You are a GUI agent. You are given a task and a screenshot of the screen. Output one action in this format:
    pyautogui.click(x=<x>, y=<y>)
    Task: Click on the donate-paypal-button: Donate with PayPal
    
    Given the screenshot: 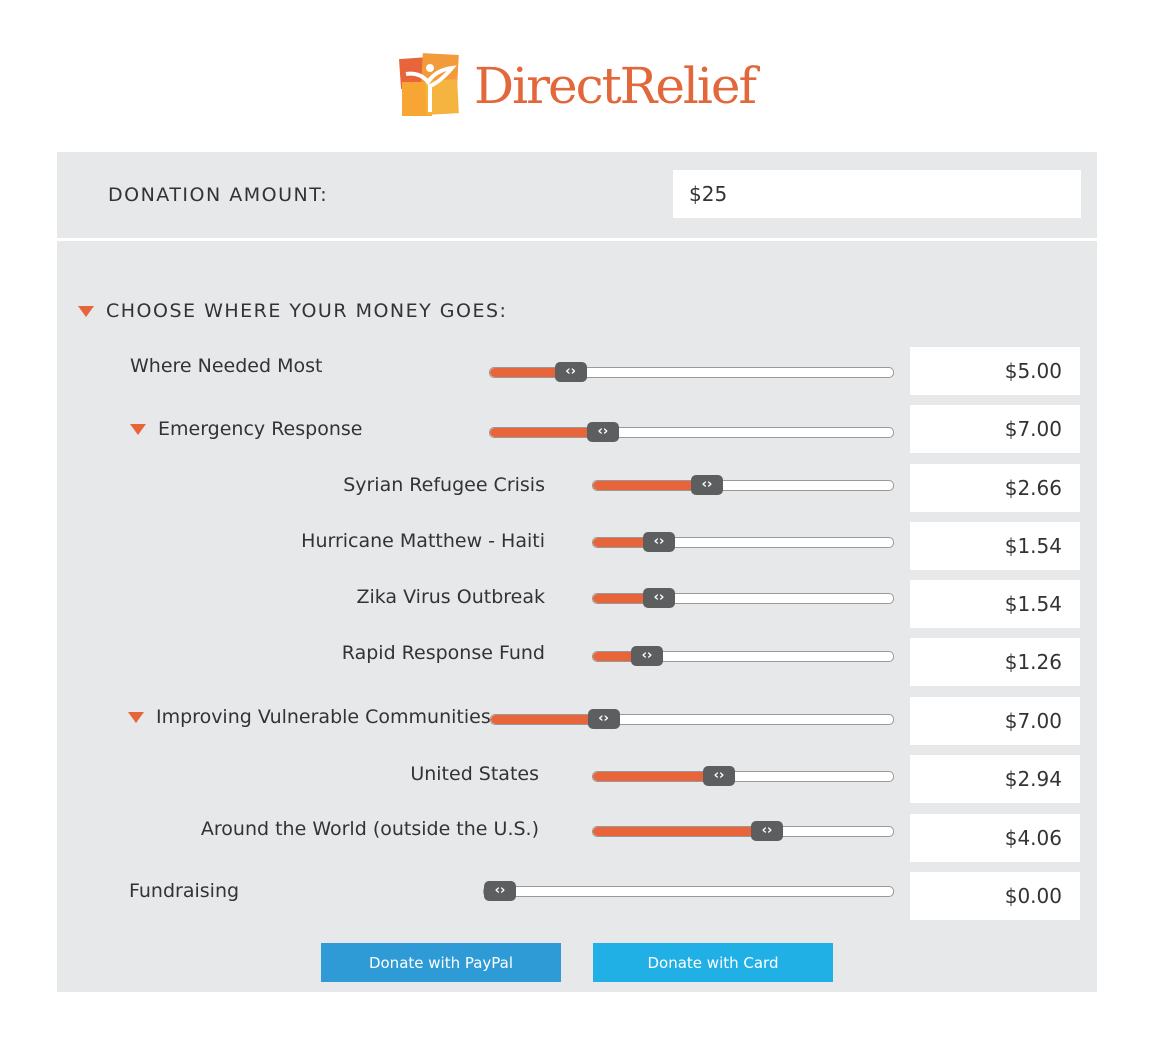 What is the action you would take?
    pyautogui.click(x=441, y=962)
    